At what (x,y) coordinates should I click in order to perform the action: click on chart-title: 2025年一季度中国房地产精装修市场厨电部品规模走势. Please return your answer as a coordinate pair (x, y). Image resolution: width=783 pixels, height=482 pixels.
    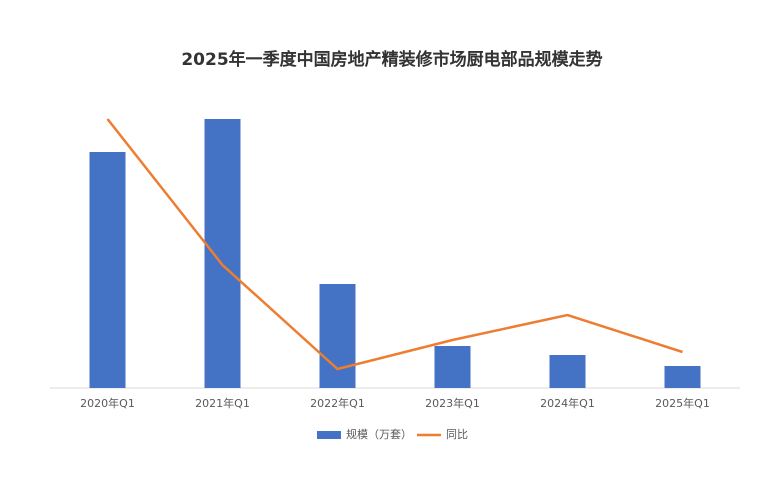
    Looking at the image, I should click on (391, 59).